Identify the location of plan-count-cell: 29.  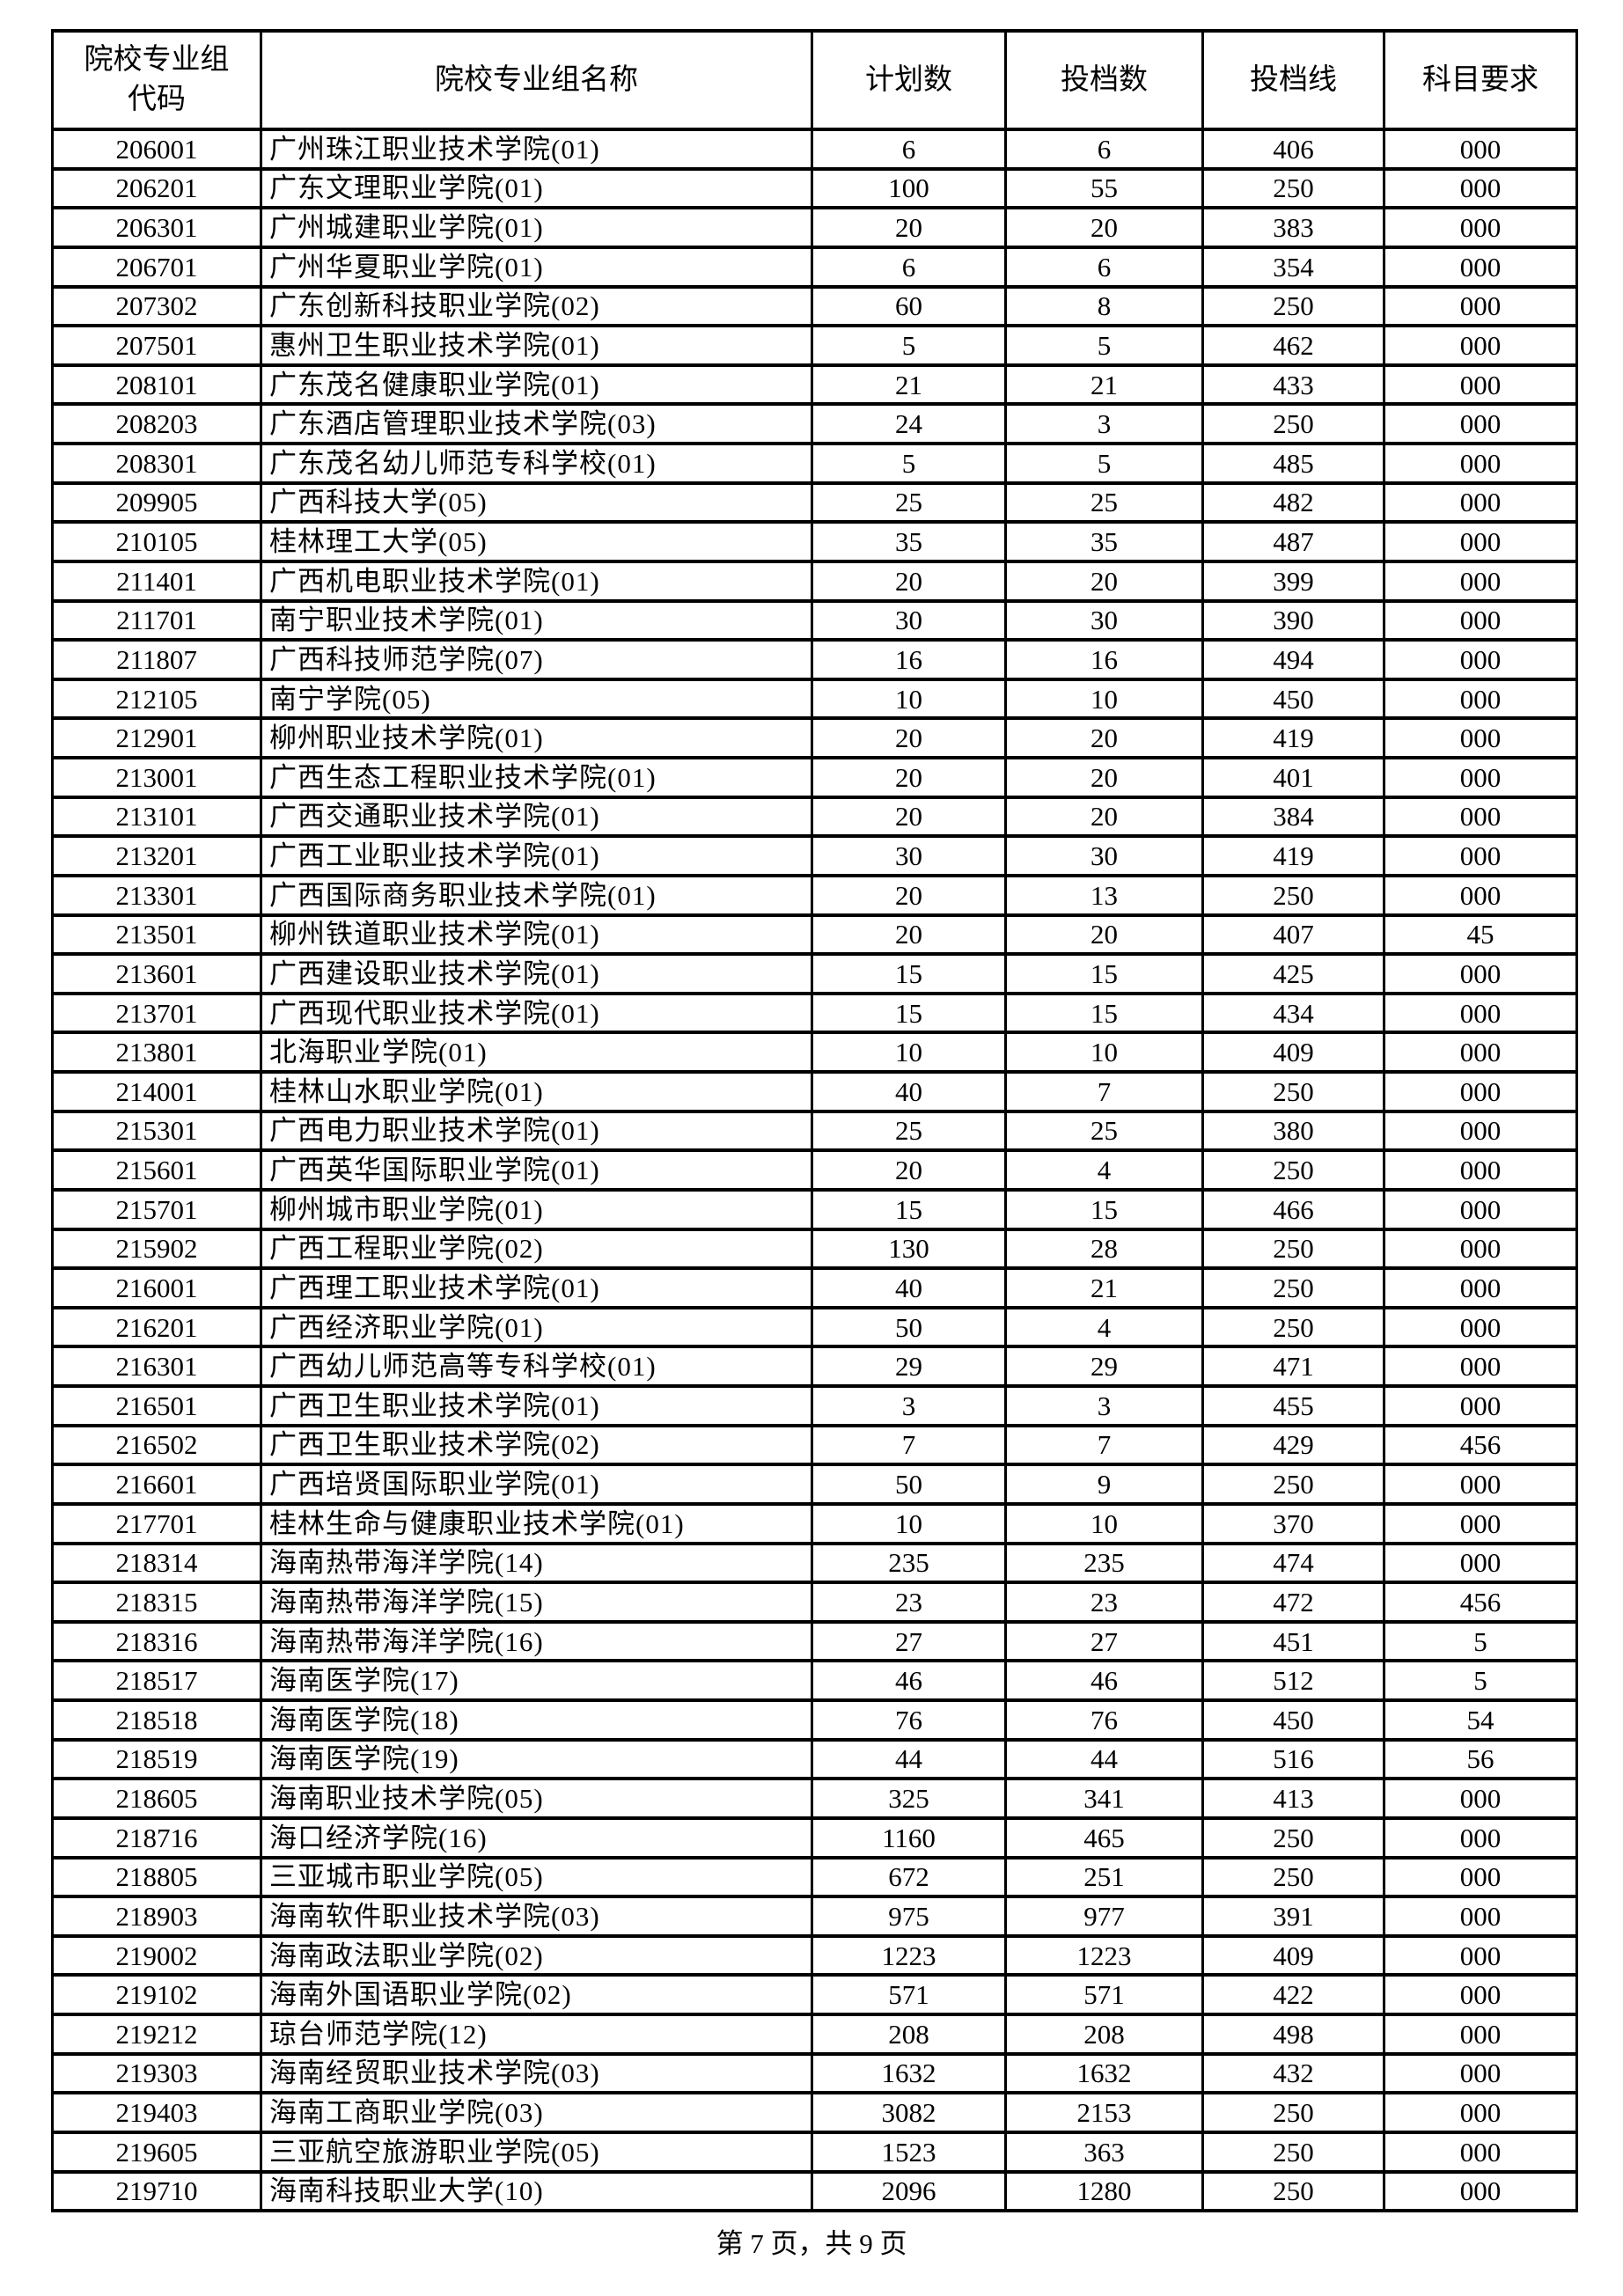
(909, 1367).